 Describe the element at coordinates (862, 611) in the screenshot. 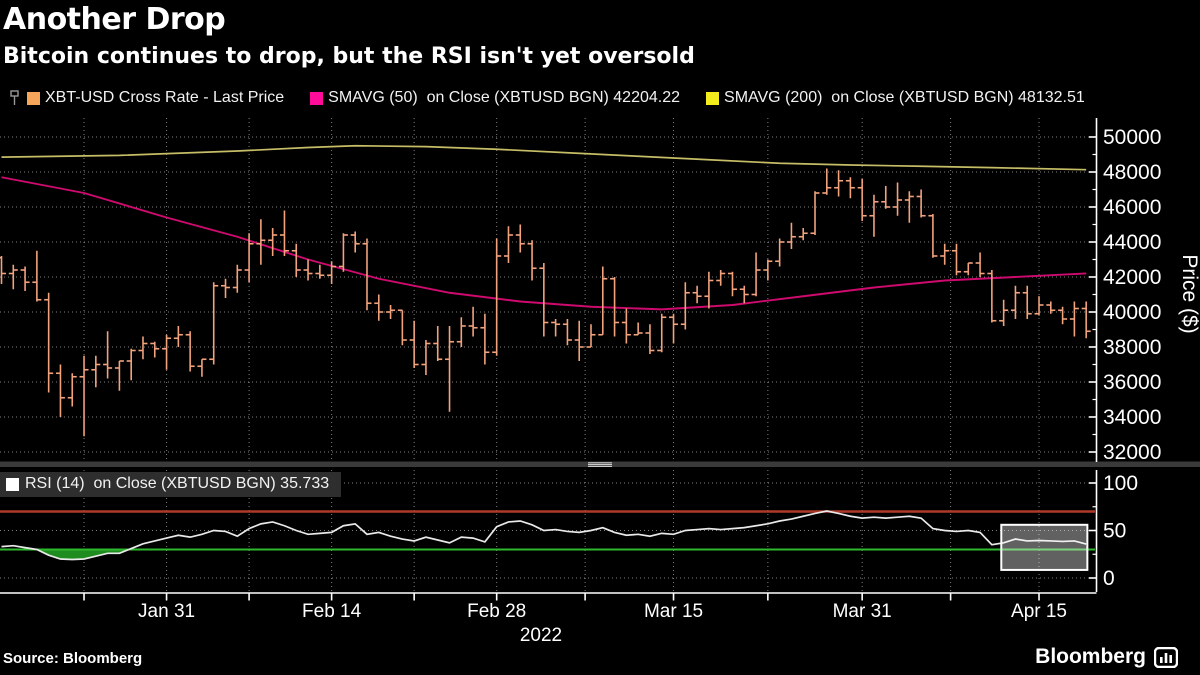

I see `x-tick-label: Mar 31` at that location.